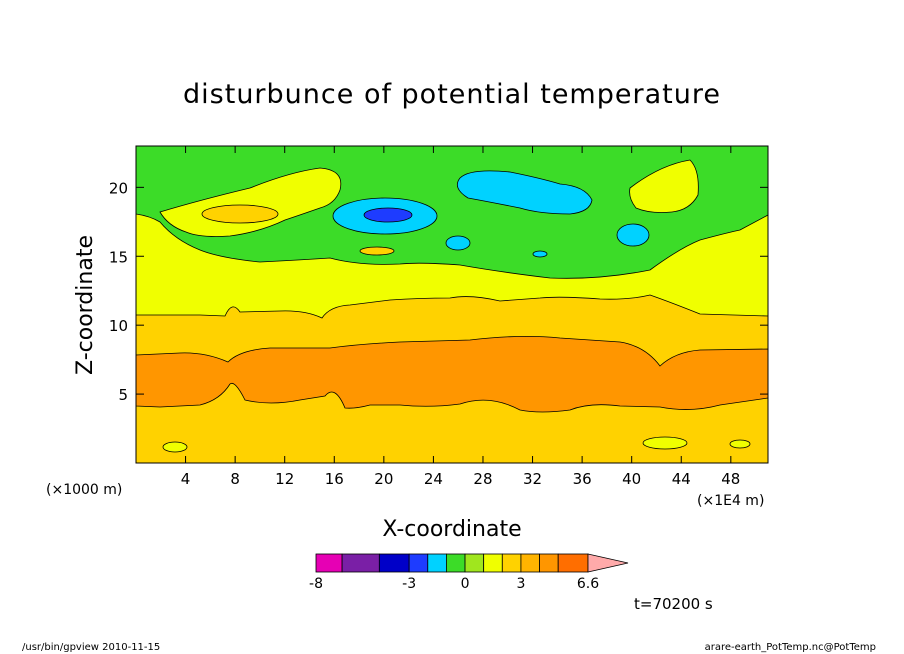 The width and height of the screenshot is (904, 654). I want to click on x-tick-label: 44, so click(681, 479).